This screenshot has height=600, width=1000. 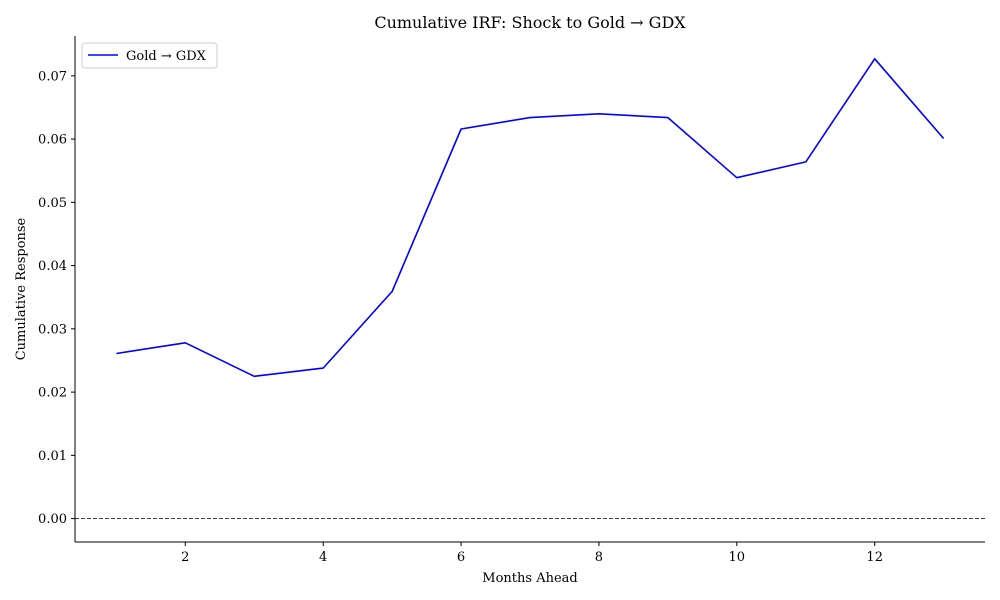 What do you see at coordinates (52, 266) in the screenshot?
I see `y-tick-label: 0.04` at bounding box center [52, 266].